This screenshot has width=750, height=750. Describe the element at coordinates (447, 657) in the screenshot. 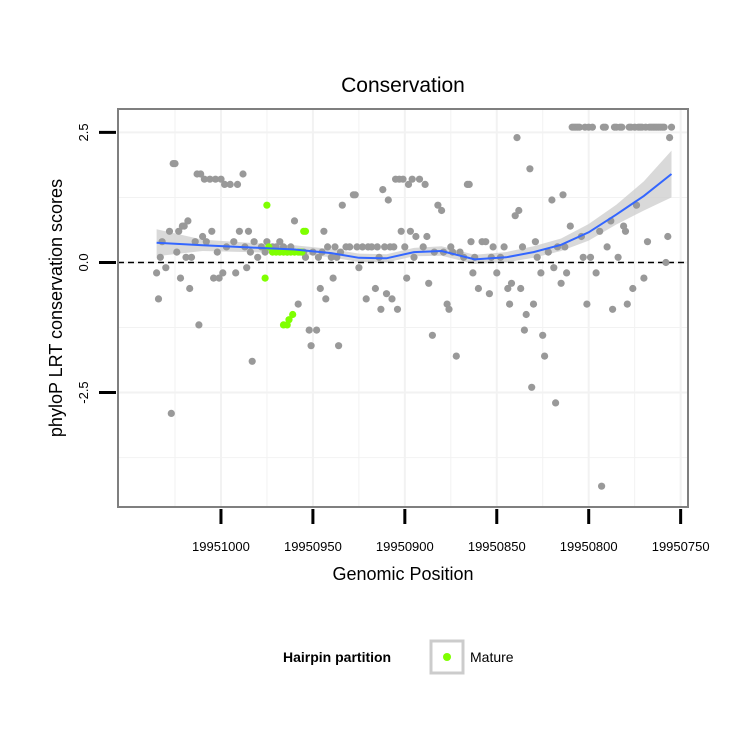

I see `legend-key-point` at that location.